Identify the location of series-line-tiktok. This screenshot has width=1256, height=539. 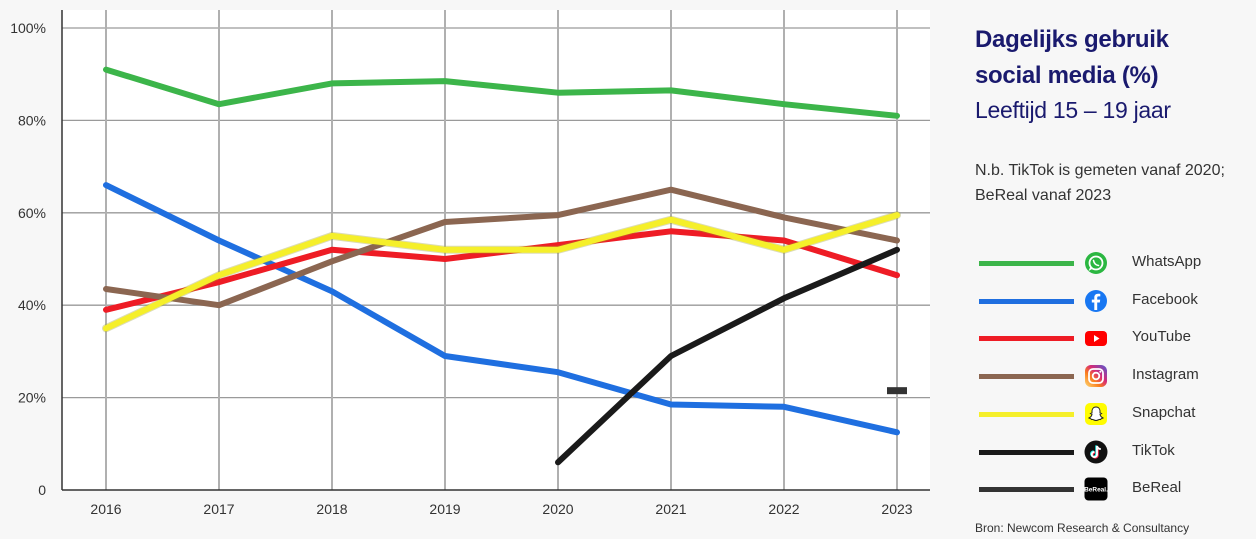
(727, 356).